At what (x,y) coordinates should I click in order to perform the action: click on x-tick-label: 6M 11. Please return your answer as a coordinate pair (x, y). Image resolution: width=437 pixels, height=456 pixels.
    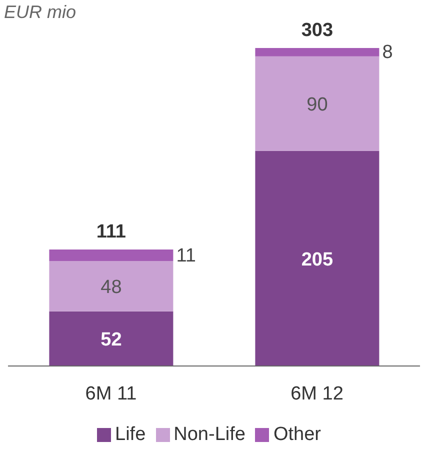
    Looking at the image, I should click on (111, 393).